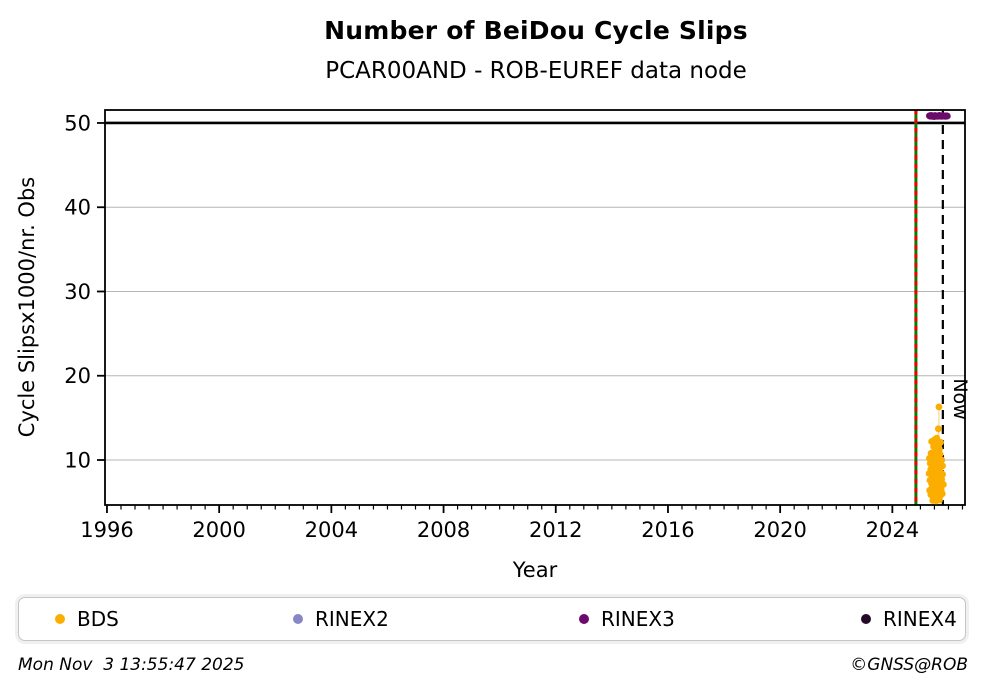  Describe the element at coordinates (947, 116) in the screenshot. I see `rinex3-point` at that location.